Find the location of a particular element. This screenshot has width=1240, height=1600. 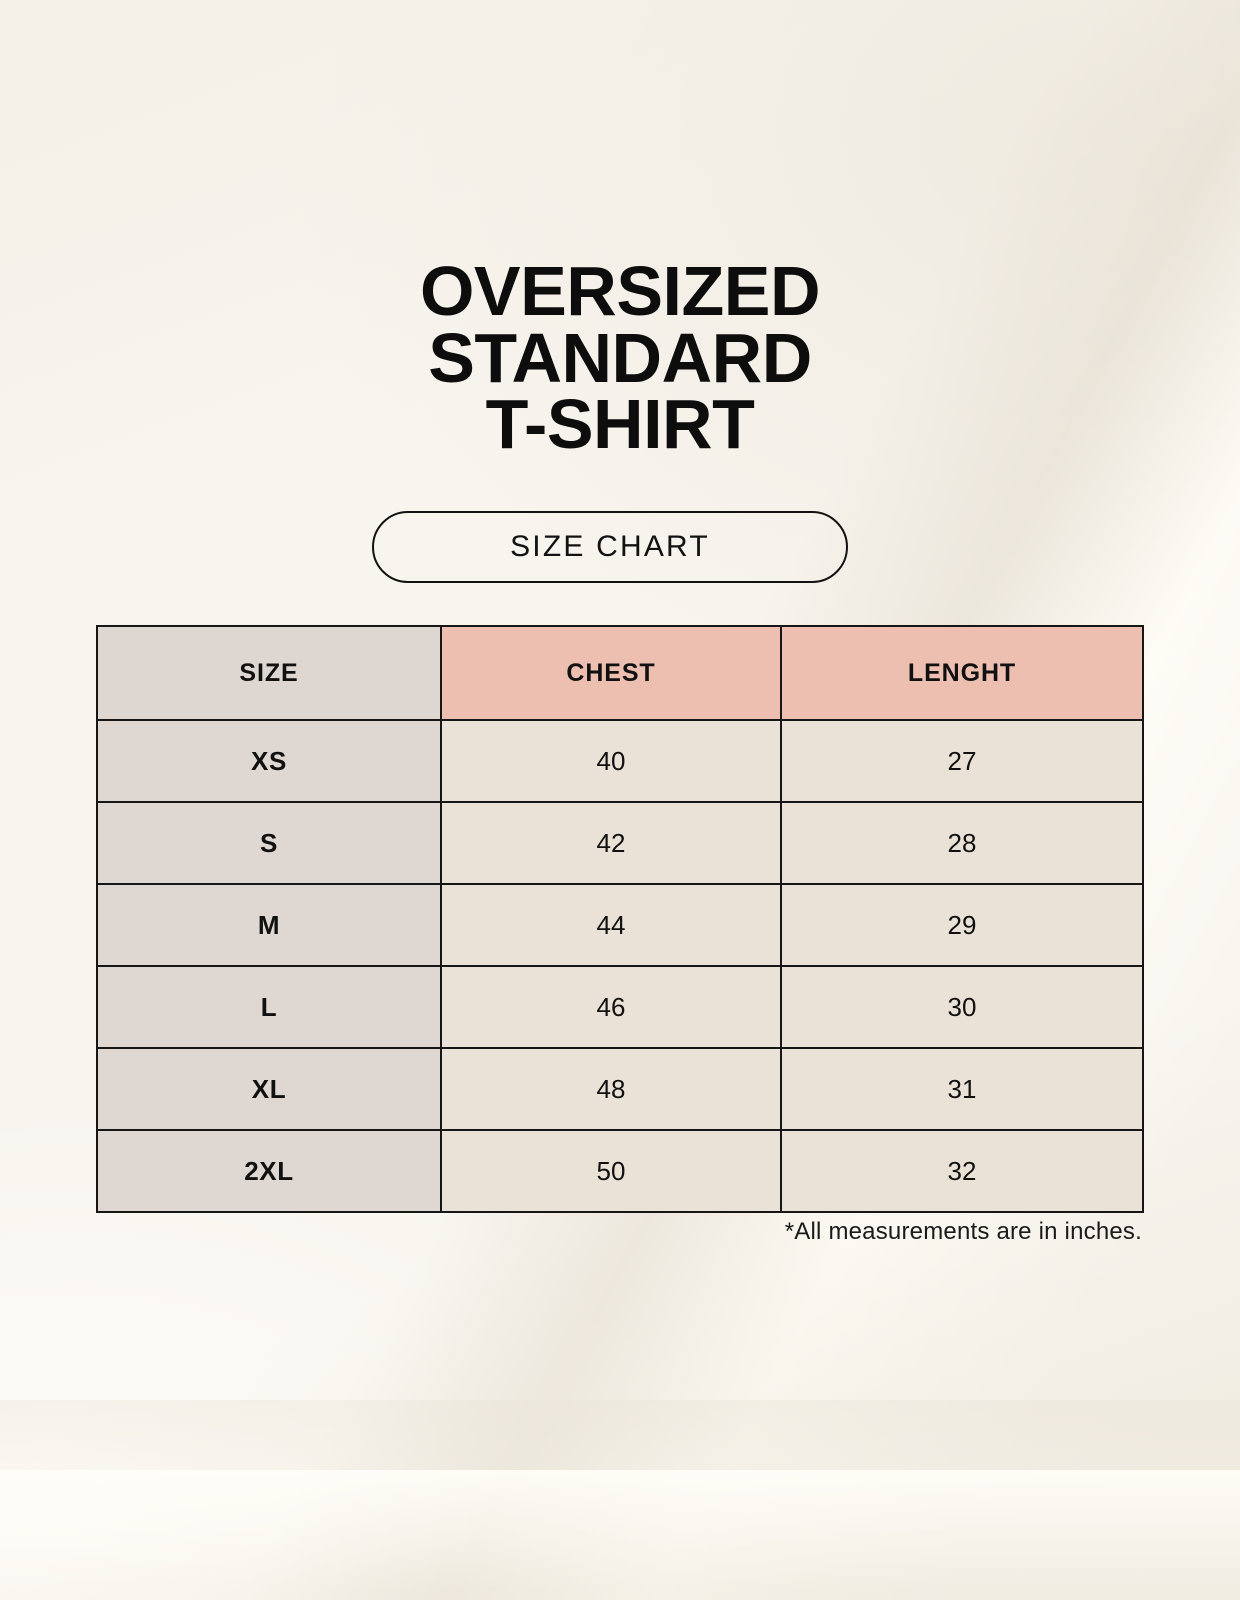

cell-size: M is located at coordinates (269, 925).